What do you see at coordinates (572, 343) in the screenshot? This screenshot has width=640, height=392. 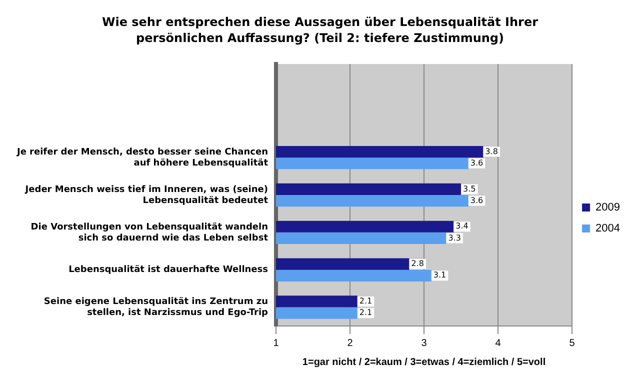 I see `x-tick-label: 5` at bounding box center [572, 343].